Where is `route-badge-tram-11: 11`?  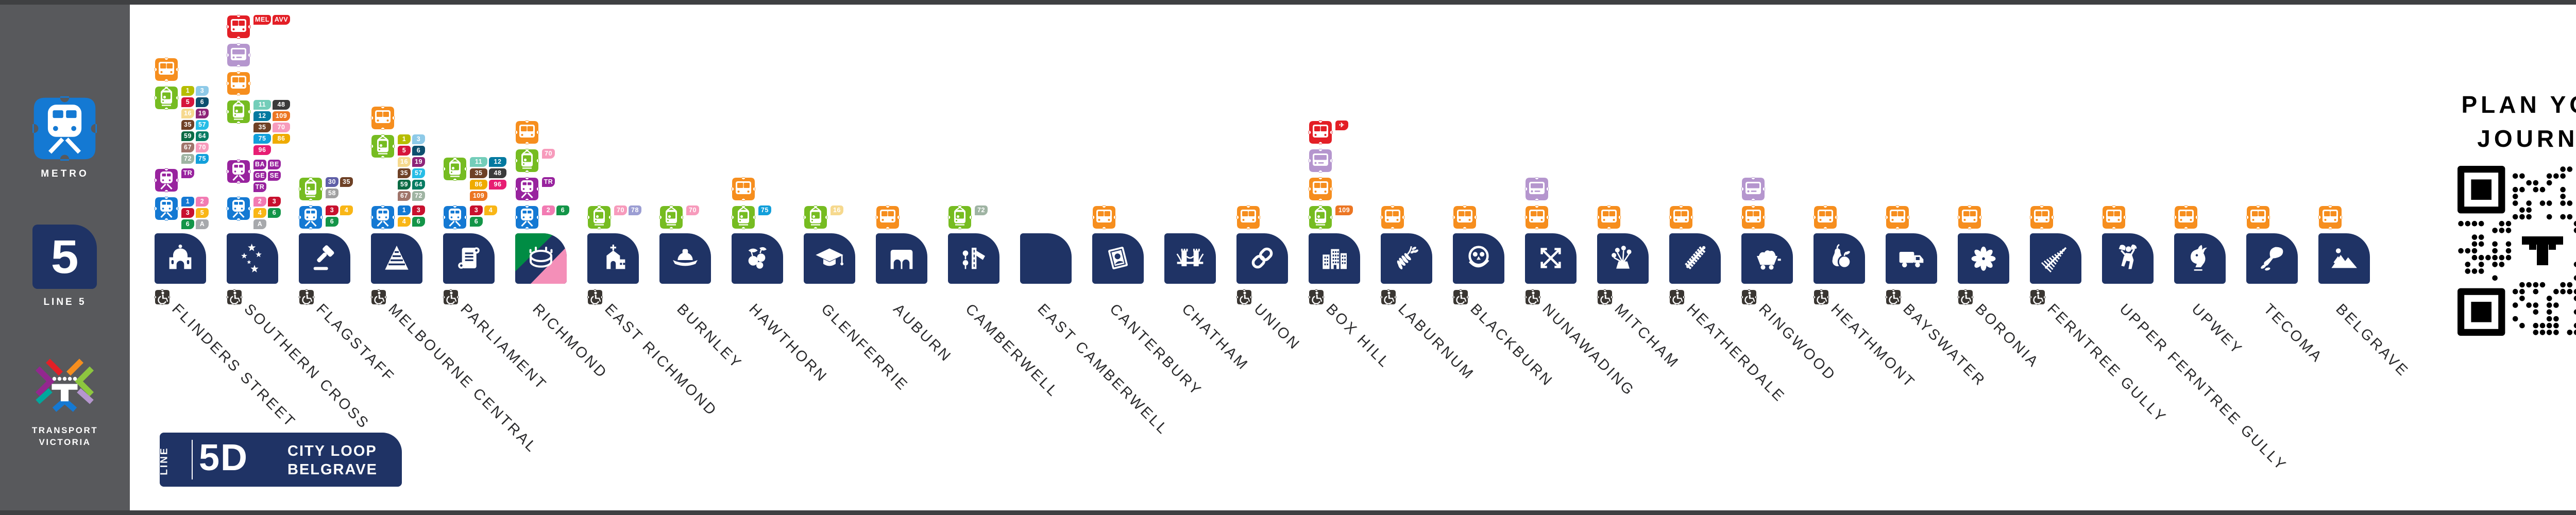
route-badge-tram-11: 11 is located at coordinates (262, 105).